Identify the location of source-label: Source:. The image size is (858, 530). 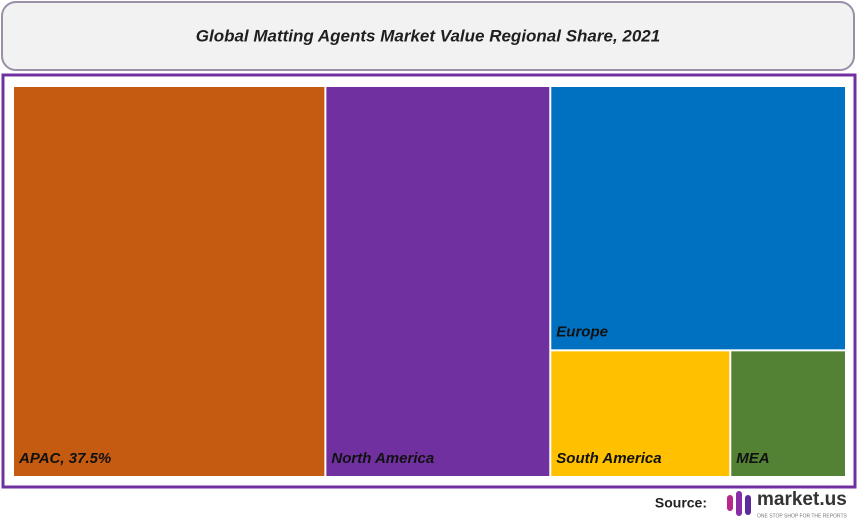
(681, 503).